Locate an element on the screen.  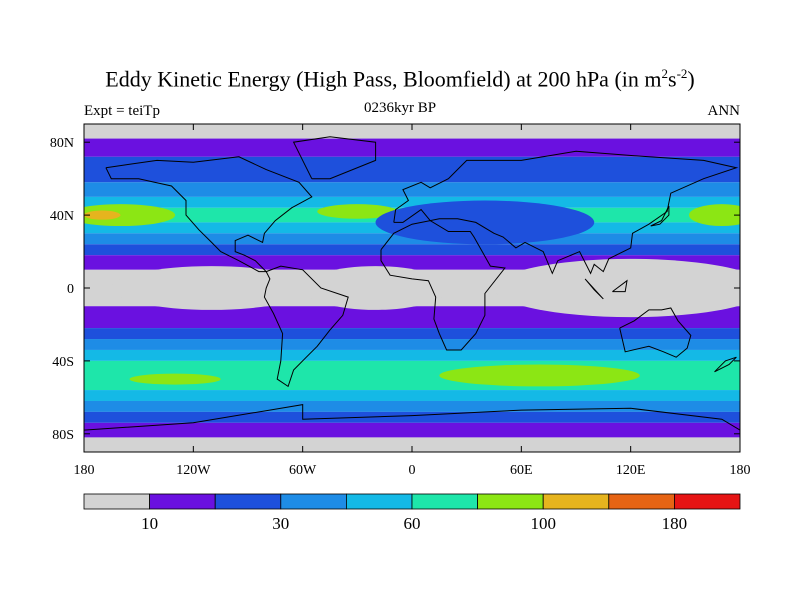
y-tick-label: 80S is located at coordinates (63, 435).